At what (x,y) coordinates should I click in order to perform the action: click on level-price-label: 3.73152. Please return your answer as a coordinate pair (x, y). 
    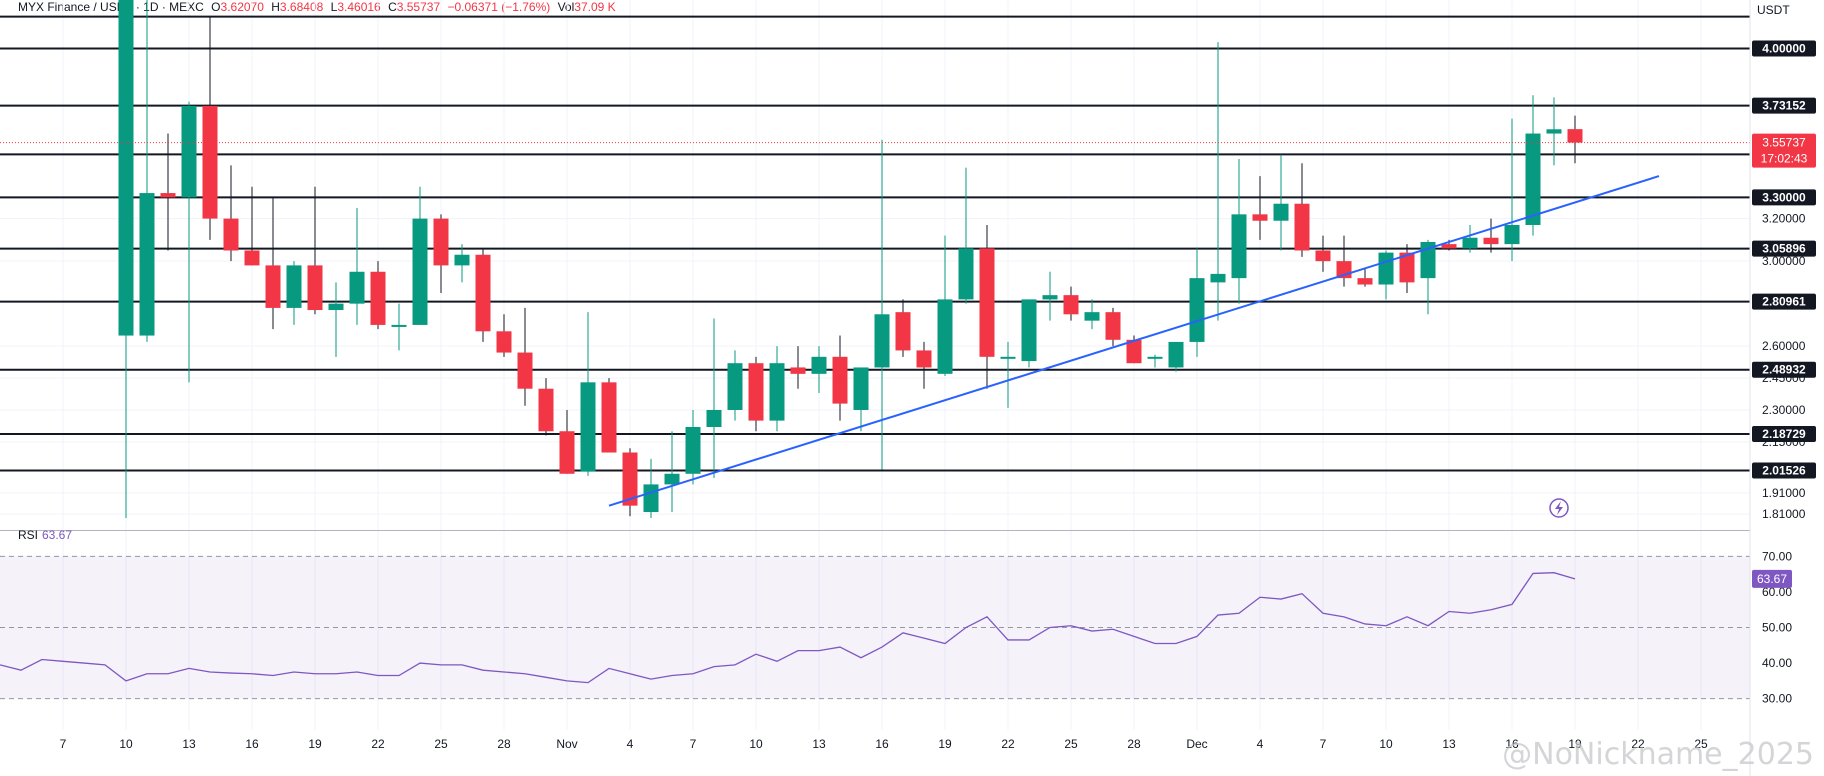
    Looking at the image, I should click on (1784, 106).